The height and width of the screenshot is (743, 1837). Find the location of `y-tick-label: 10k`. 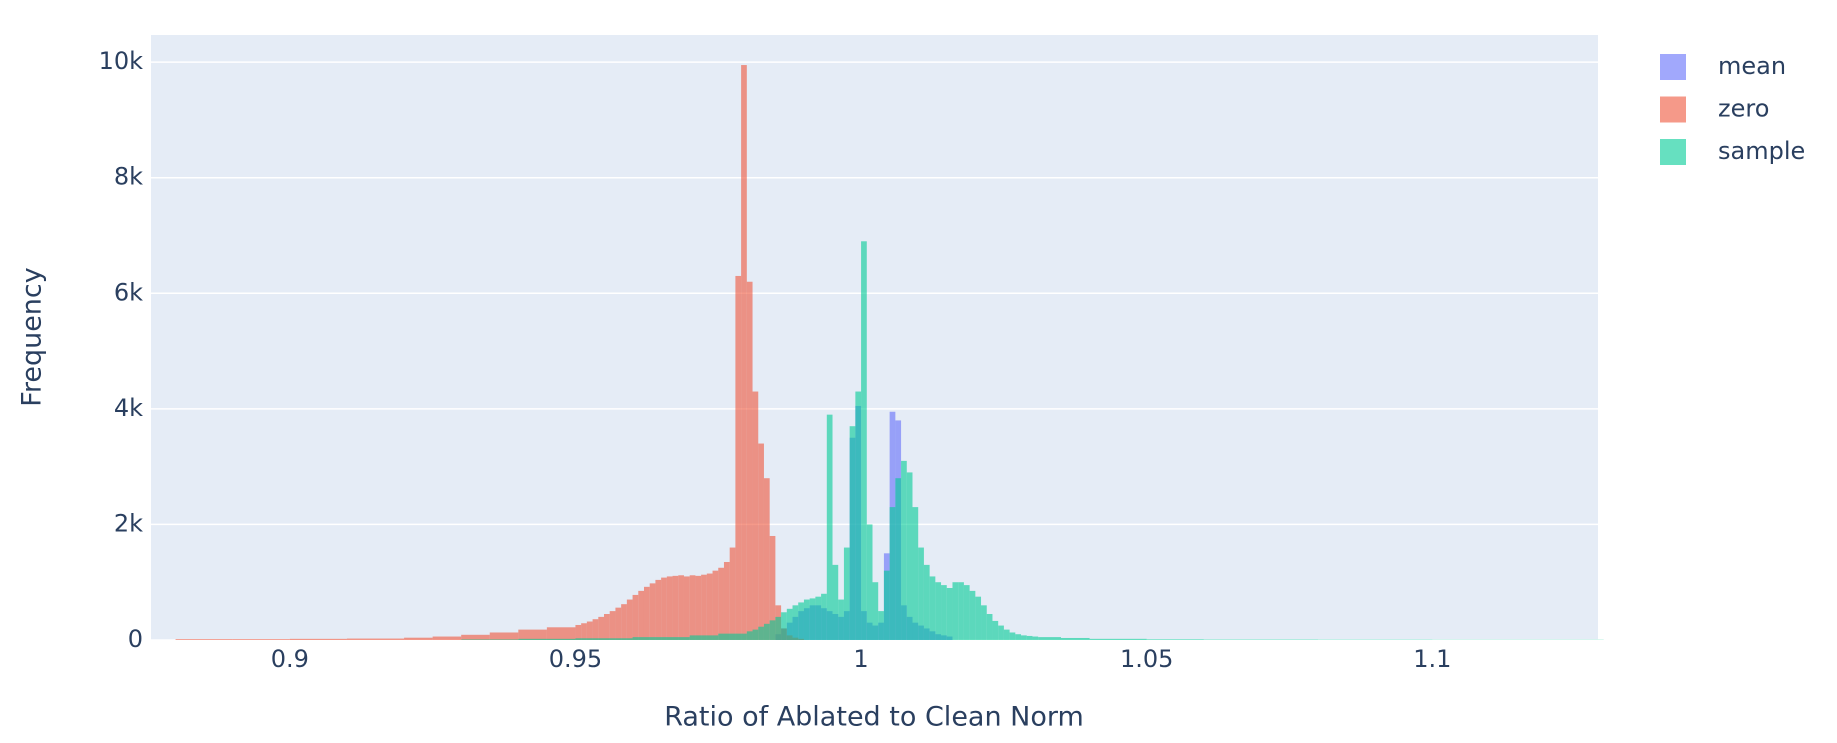

y-tick-label: 10k is located at coordinates (121, 61).